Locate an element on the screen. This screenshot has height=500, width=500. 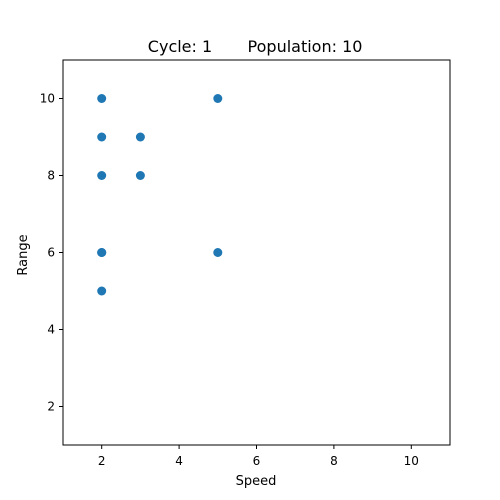
chart-title-cycle: Cycle: 1 is located at coordinates (180, 46).